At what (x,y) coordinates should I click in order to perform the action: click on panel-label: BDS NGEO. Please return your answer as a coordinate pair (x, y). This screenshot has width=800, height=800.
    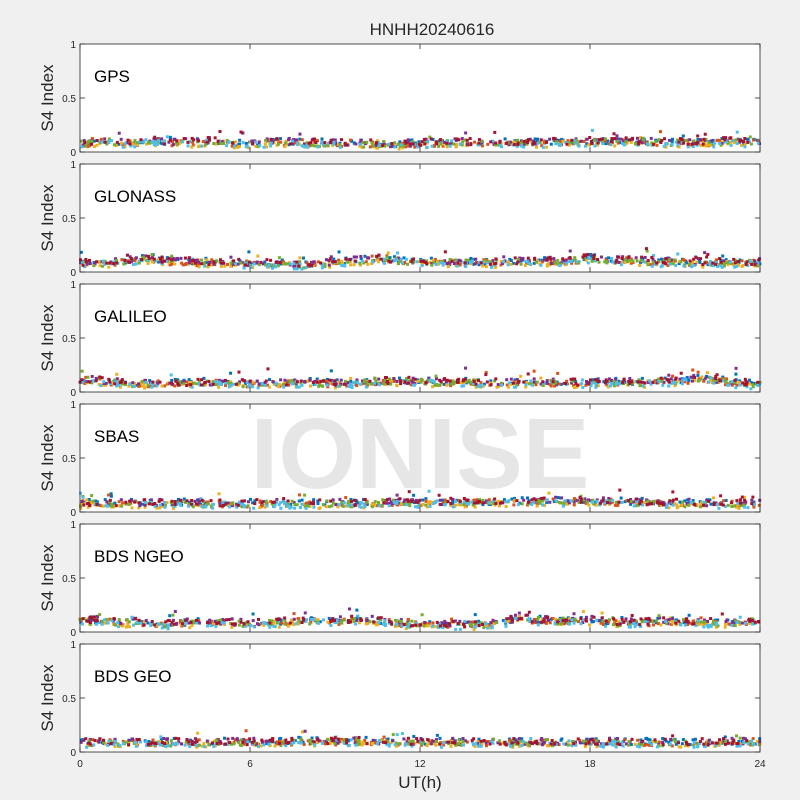
    Looking at the image, I should click on (139, 556).